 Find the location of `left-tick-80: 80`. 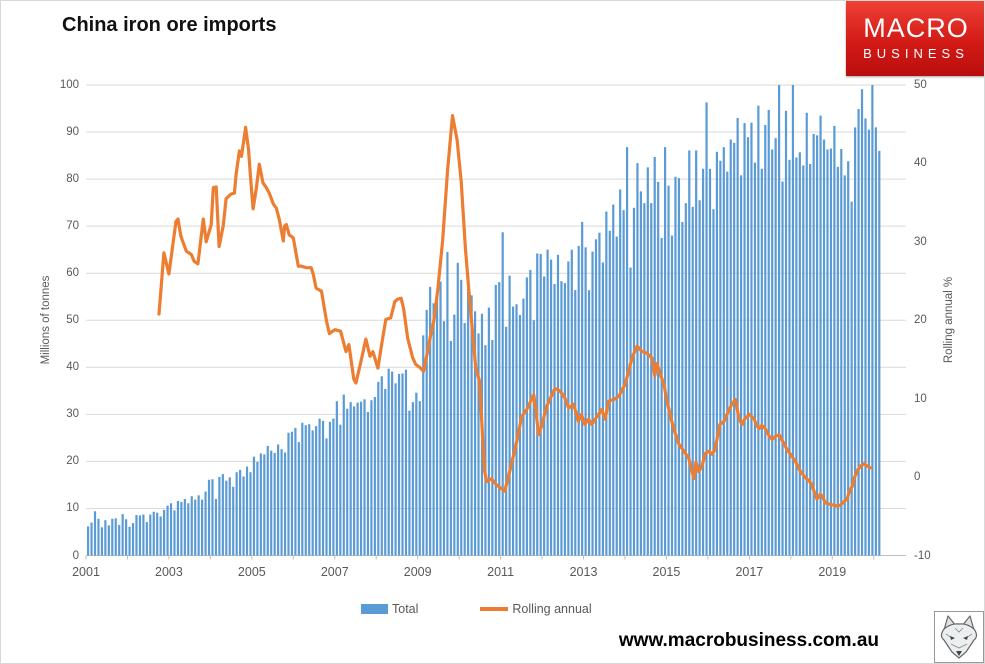

left-tick-80: 80 is located at coordinates (72, 179).